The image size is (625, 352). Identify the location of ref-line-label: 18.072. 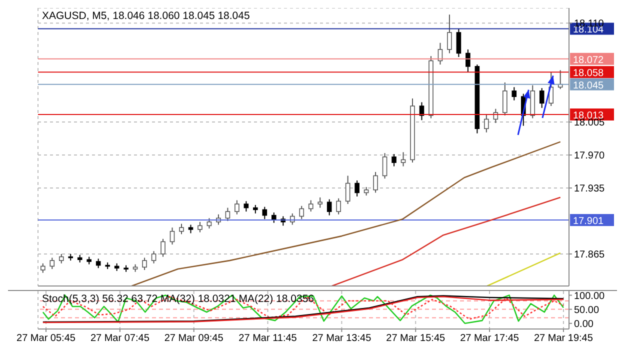
(588, 60).